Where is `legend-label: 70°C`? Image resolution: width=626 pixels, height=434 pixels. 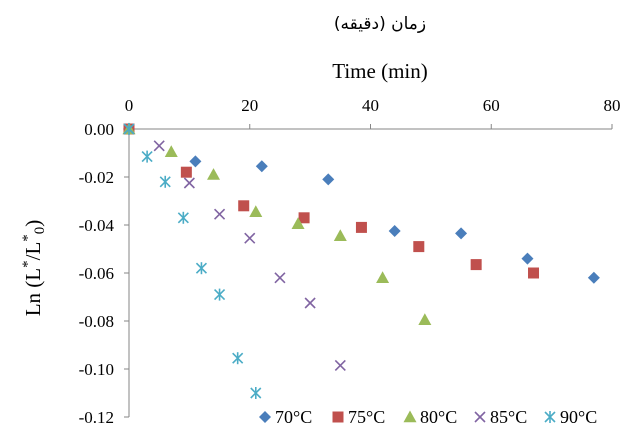 legend-label: 70°C is located at coordinates (293, 417).